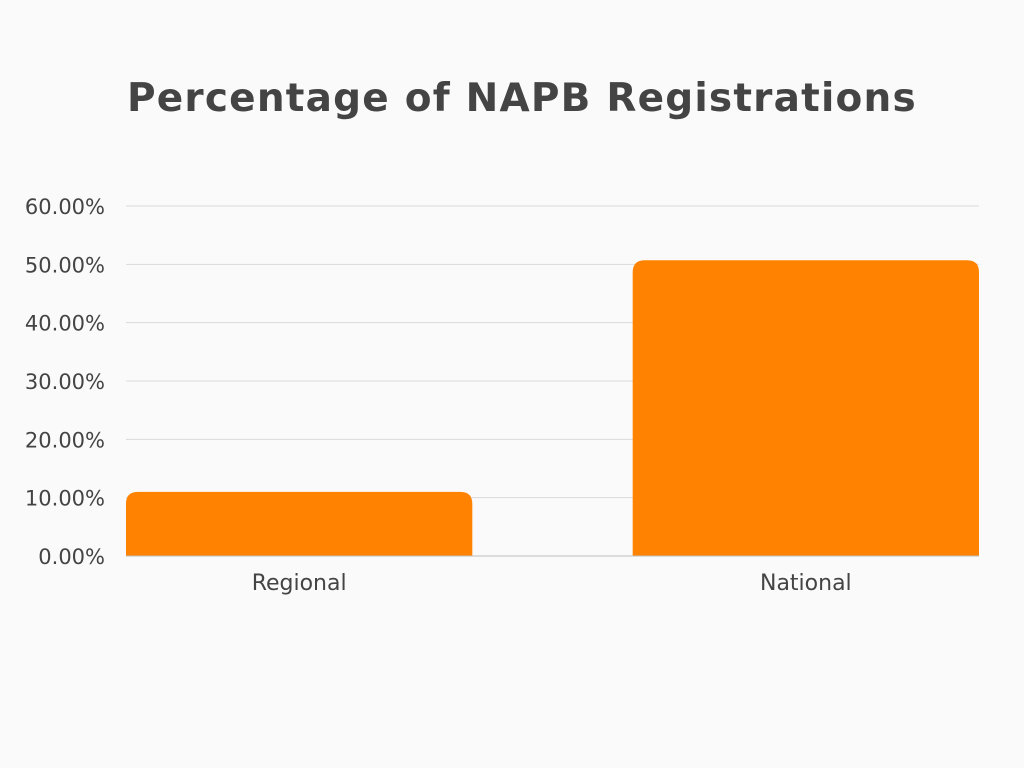 The width and height of the screenshot is (1024, 768). What do you see at coordinates (65, 207) in the screenshot?
I see `y-tick-label: 60.00%` at bounding box center [65, 207].